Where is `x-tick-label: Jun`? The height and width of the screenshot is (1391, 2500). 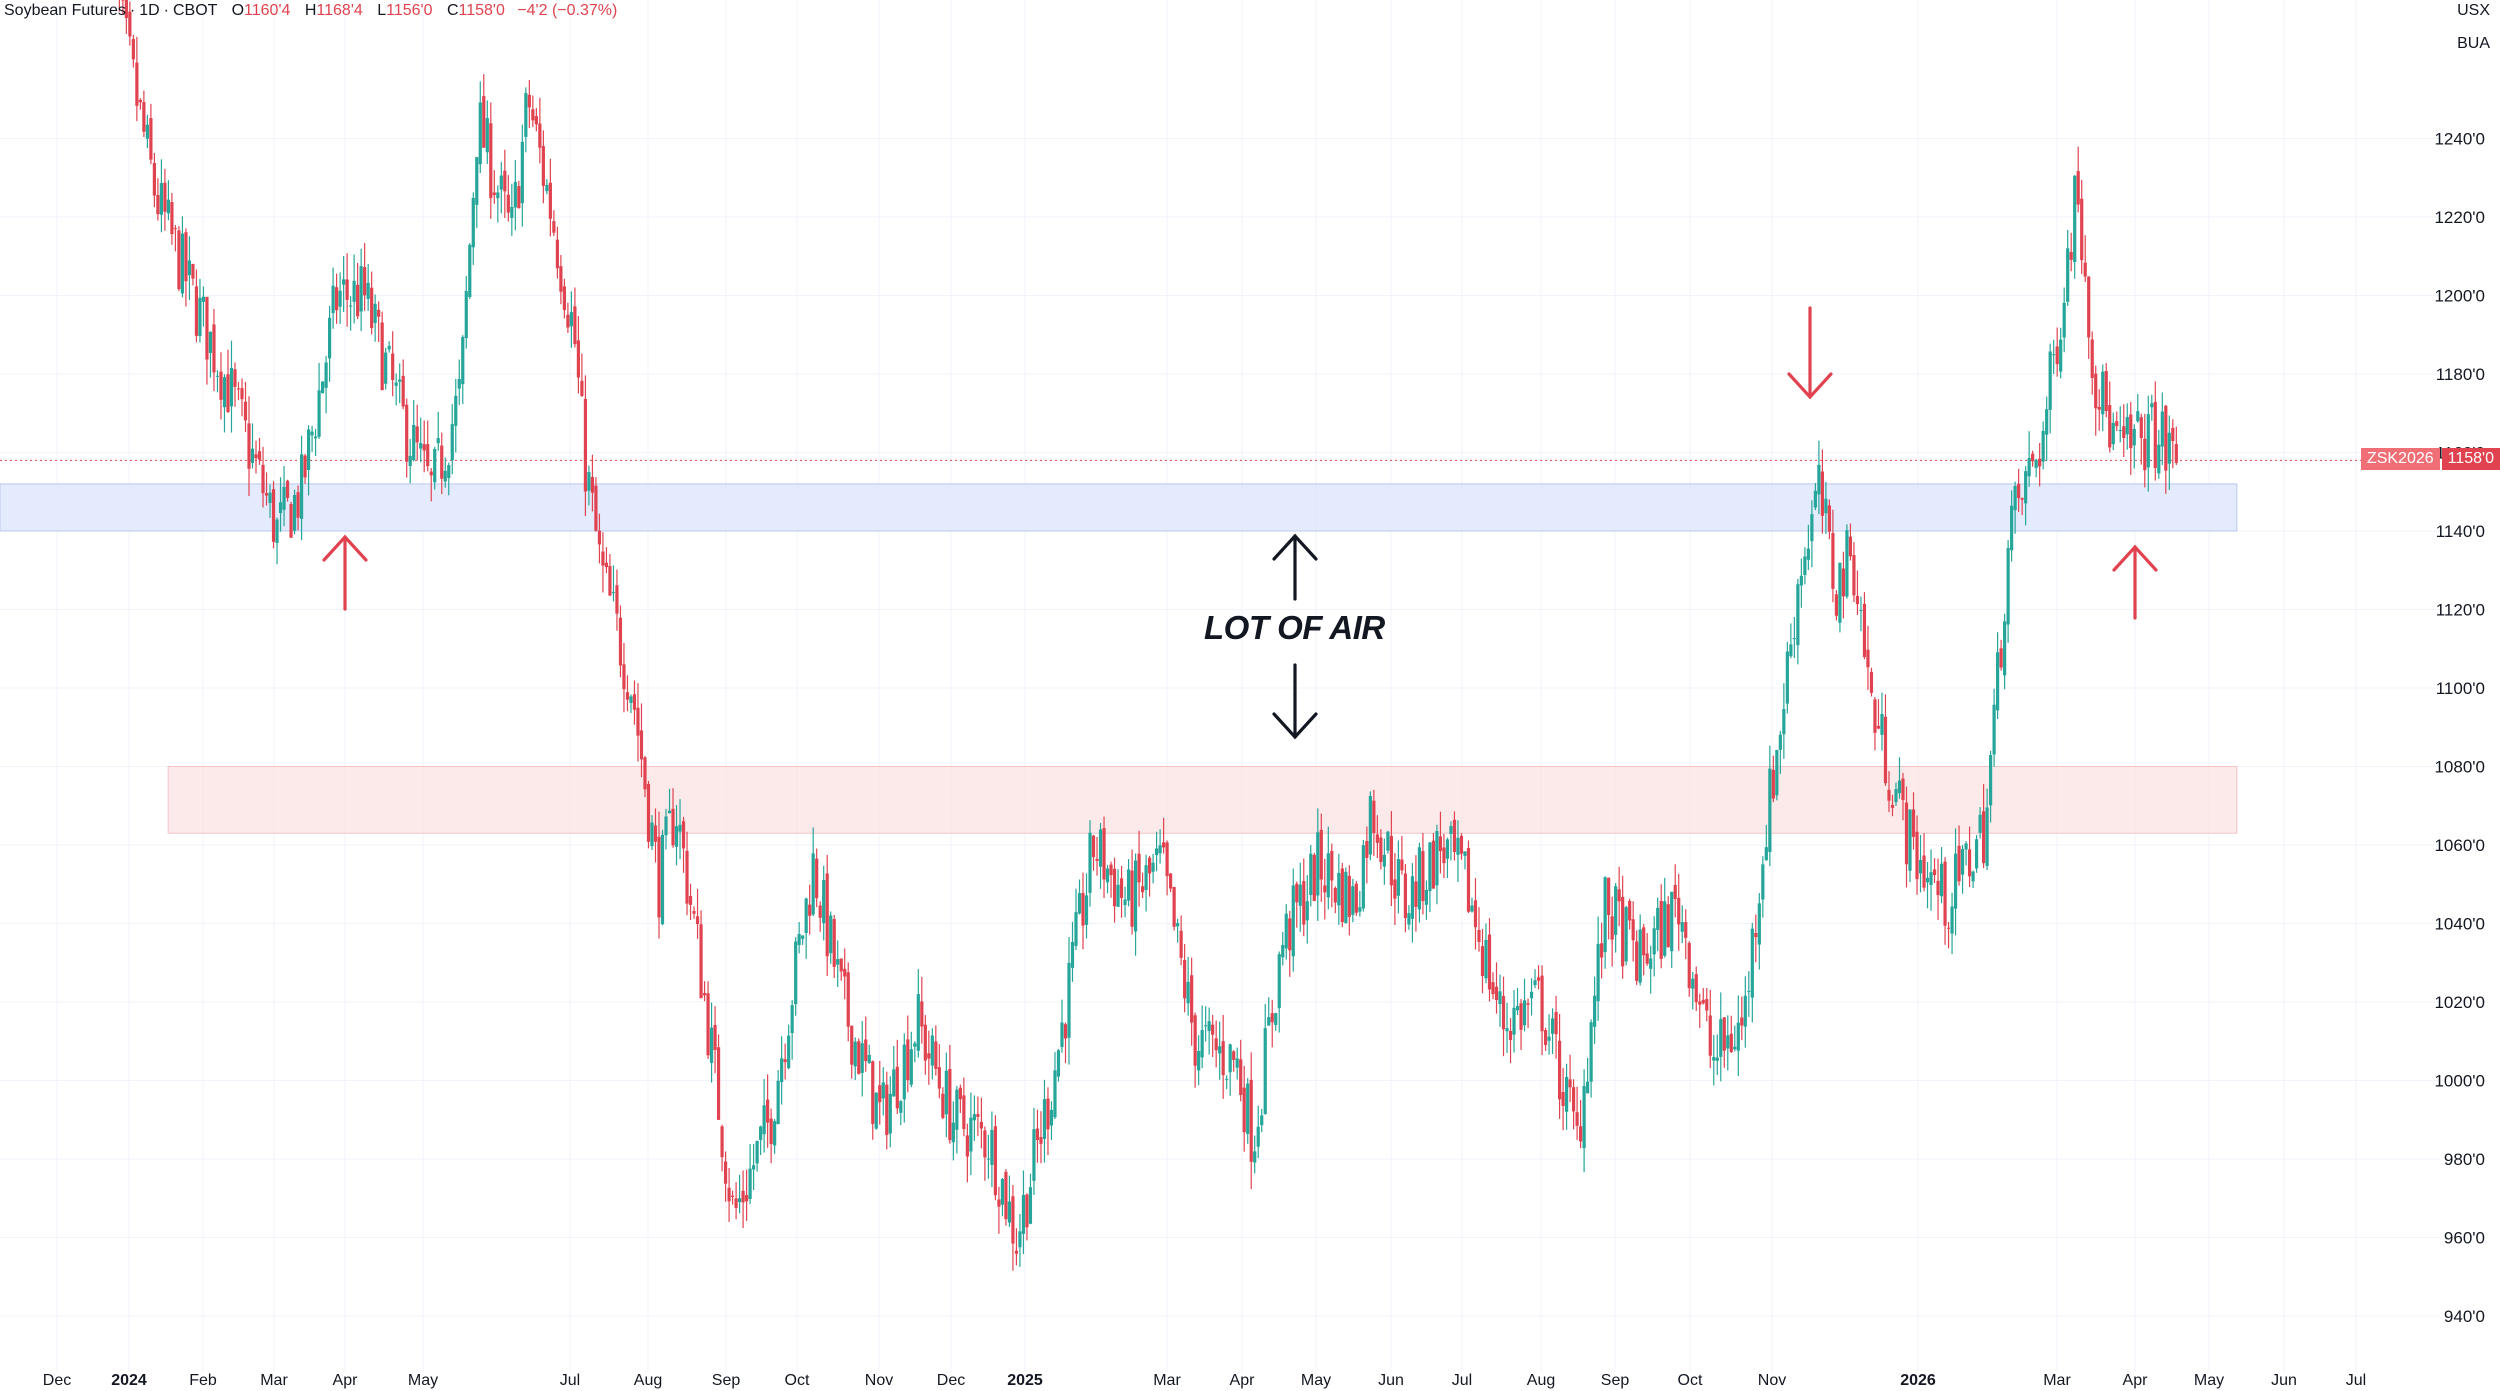
x-tick-label: Jun is located at coordinates (1391, 1380).